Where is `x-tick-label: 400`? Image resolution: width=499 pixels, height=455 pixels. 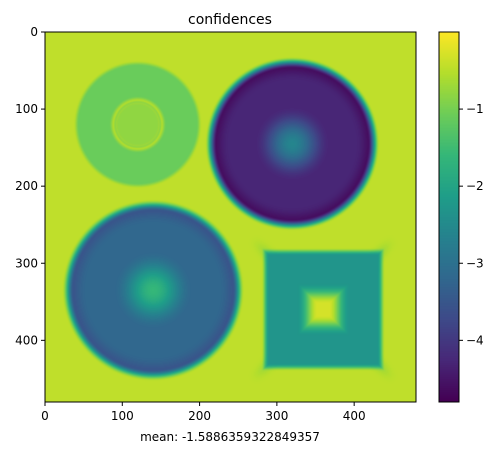 x-tick-label: 400 is located at coordinates (354, 416).